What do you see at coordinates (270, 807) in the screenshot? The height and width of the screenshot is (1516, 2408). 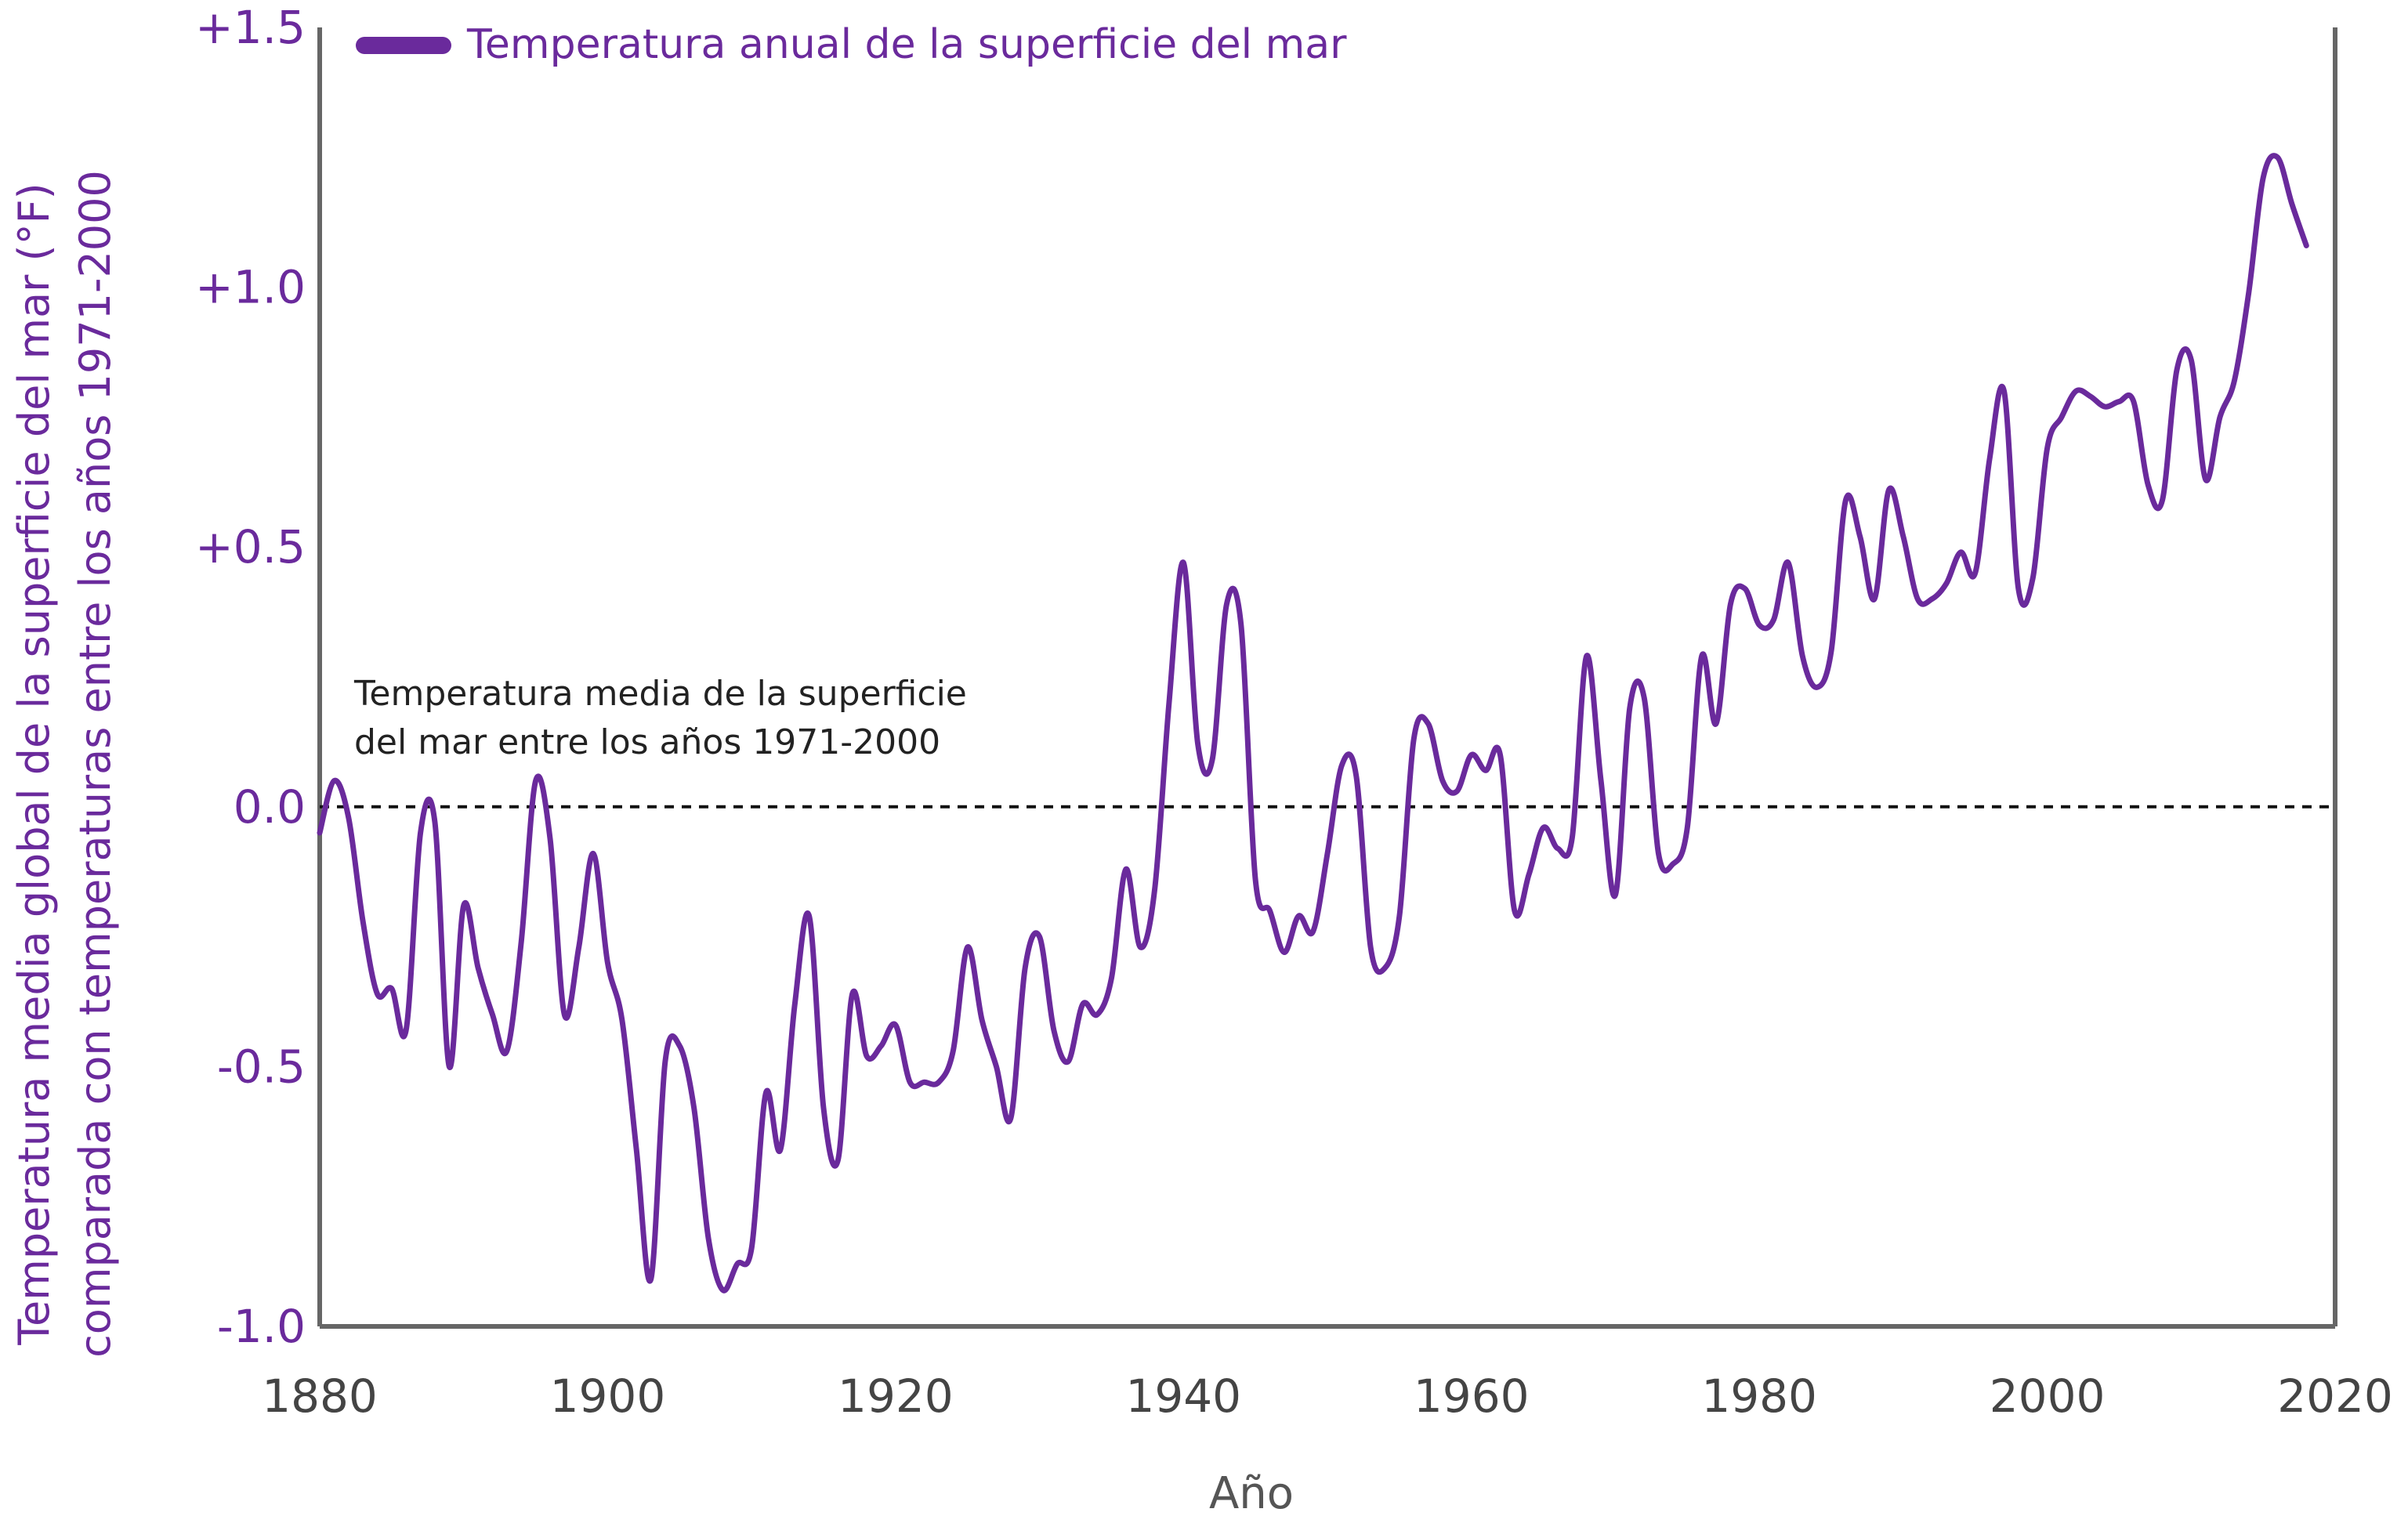 I see `y-tick-label: 0.0` at bounding box center [270, 807].